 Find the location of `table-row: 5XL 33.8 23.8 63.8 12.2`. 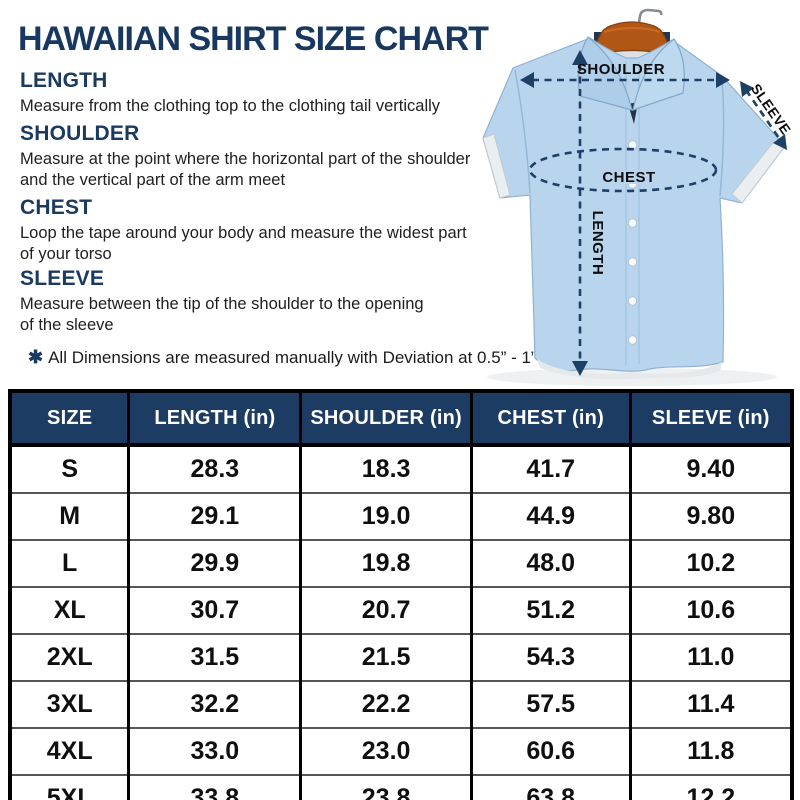

table-row: 5XL 33.8 23.8 63.8 12.2 is located at coordinates (401, 787).